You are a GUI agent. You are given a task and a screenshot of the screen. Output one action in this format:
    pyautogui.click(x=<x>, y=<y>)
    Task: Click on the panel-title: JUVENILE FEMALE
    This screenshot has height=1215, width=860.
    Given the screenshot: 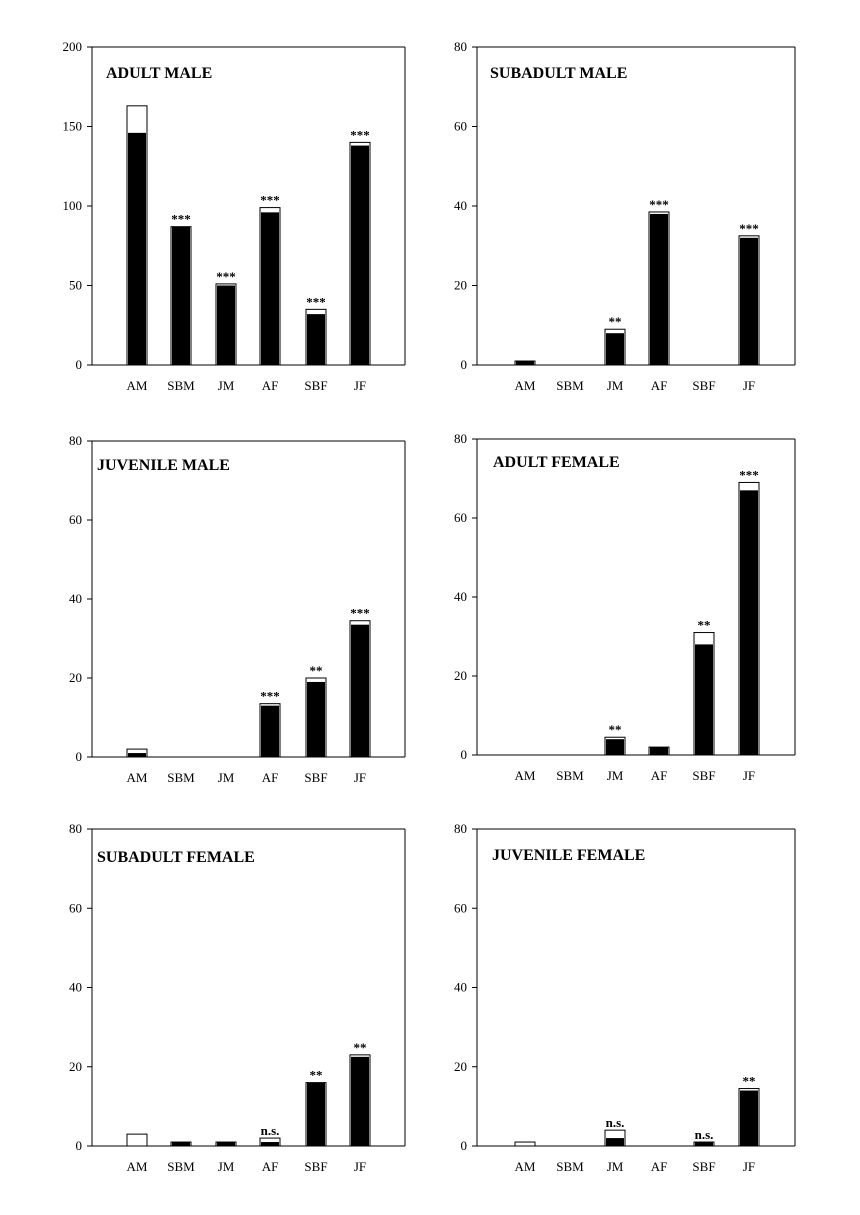 What is the action you would take?
    pyautogui.click(x=568, y=855)
    